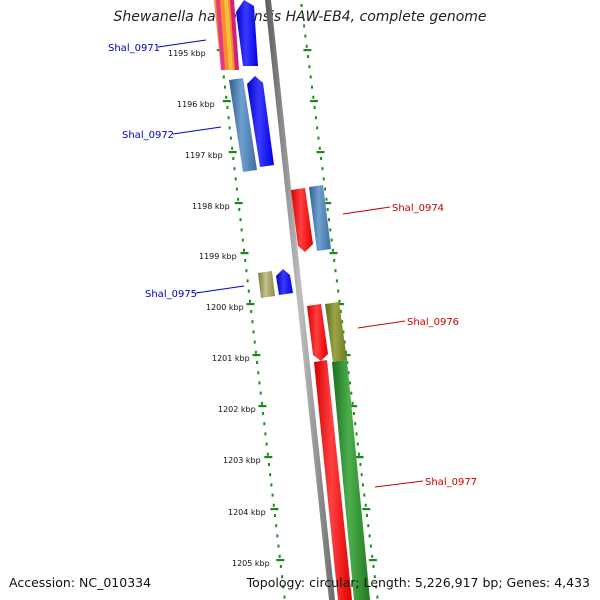 Image resolution: width=600 pixels, height=600 pixels. I want to click on gene-shal-0972-arrow, so click(260, 121).